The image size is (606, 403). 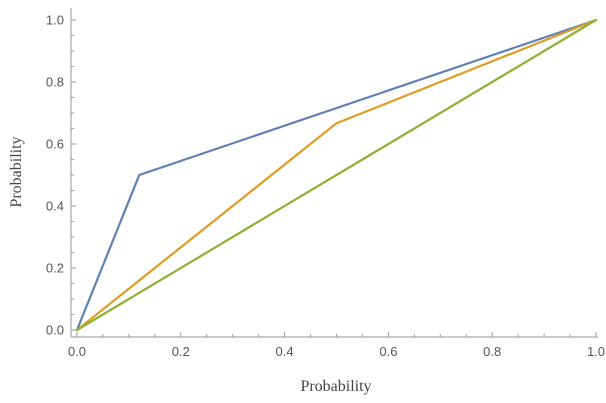 What do you see at coordinates (55, 82) in the screenshot?
I see `y-tick-label: 0.8` at bounding box center [55, 82].